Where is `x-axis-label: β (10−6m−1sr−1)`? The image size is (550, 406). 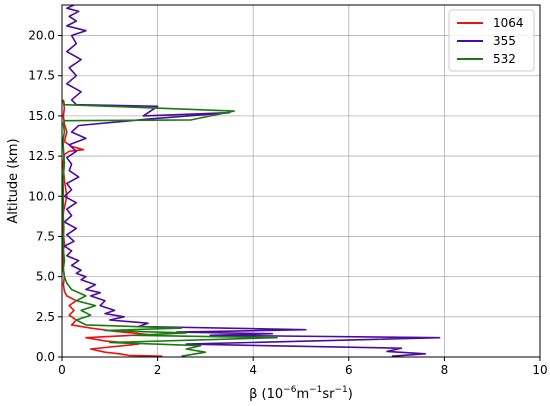
x-axis-label: β (10−6m−1sr−1) is located at coordinates (301, 393).